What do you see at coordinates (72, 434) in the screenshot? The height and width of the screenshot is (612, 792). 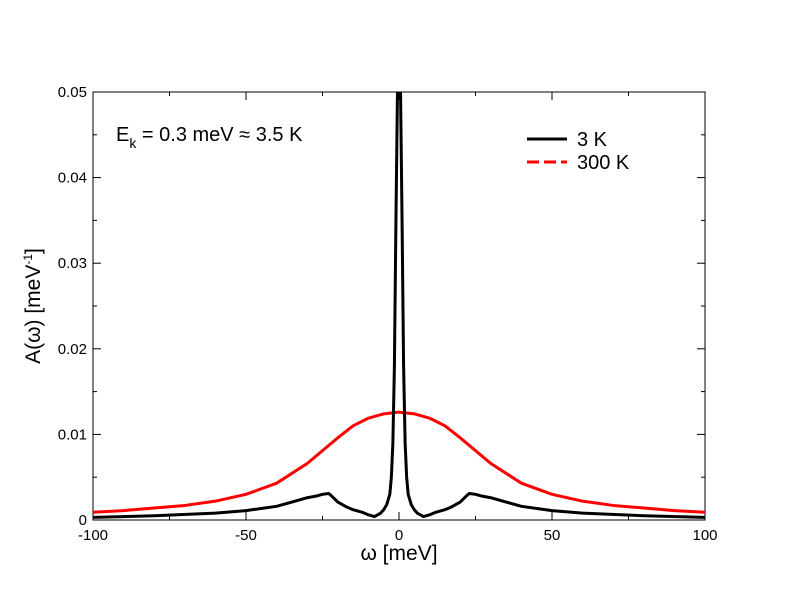 I see `y-tick-label: 0.01` at bounding box center [72, 434].